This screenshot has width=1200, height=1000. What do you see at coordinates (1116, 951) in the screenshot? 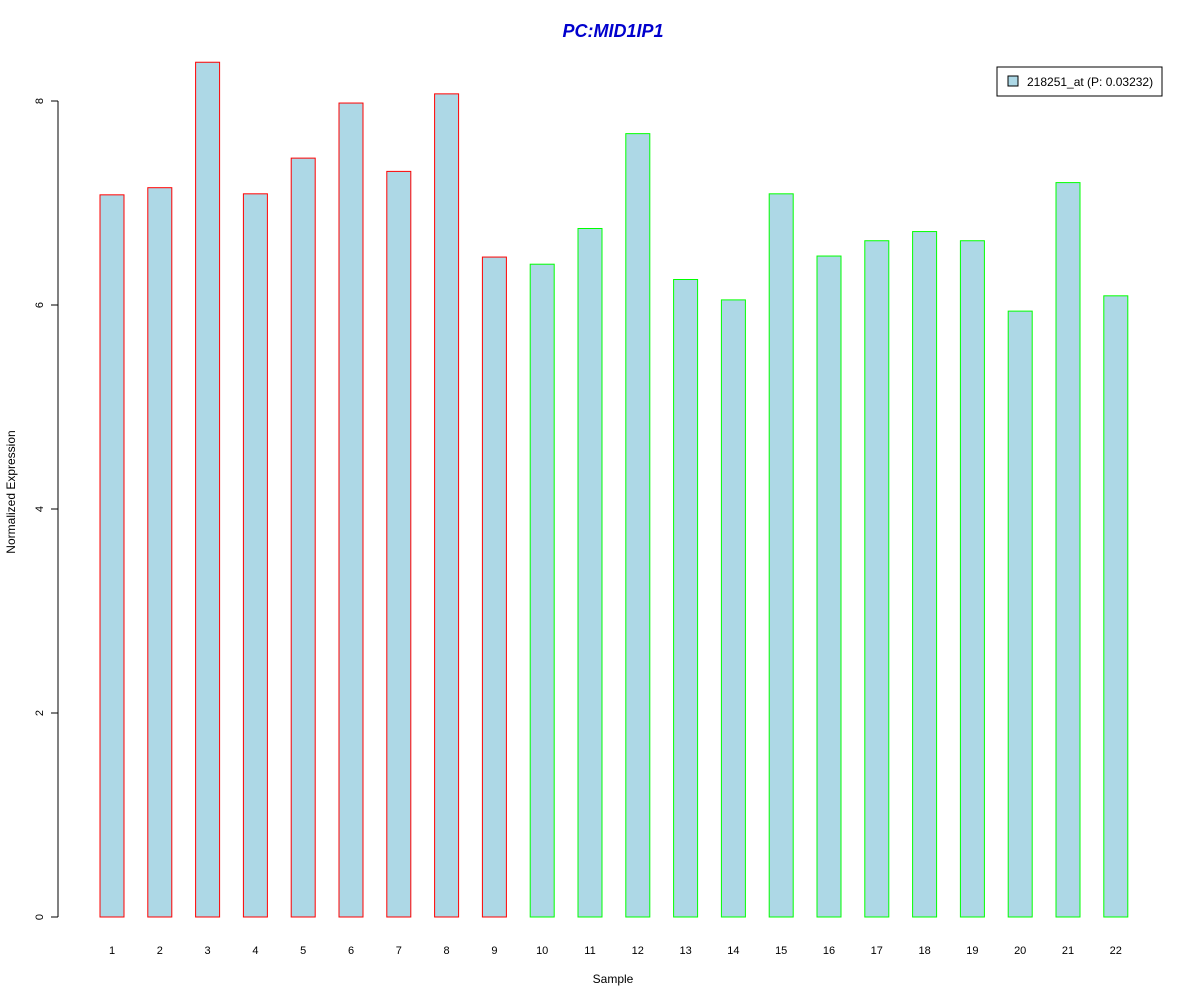
I see `x-tick-label: 22` at bounding box center [1116, 951].